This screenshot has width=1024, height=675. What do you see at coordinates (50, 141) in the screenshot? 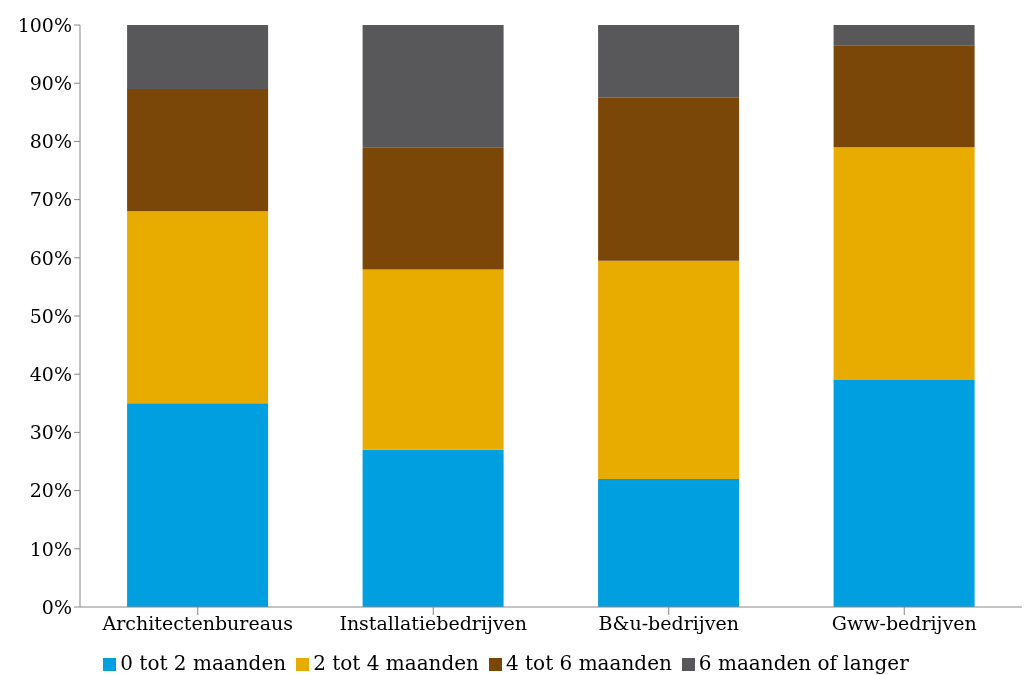
I see `y-tick-label: 80%` at bounding box center [50, 141].